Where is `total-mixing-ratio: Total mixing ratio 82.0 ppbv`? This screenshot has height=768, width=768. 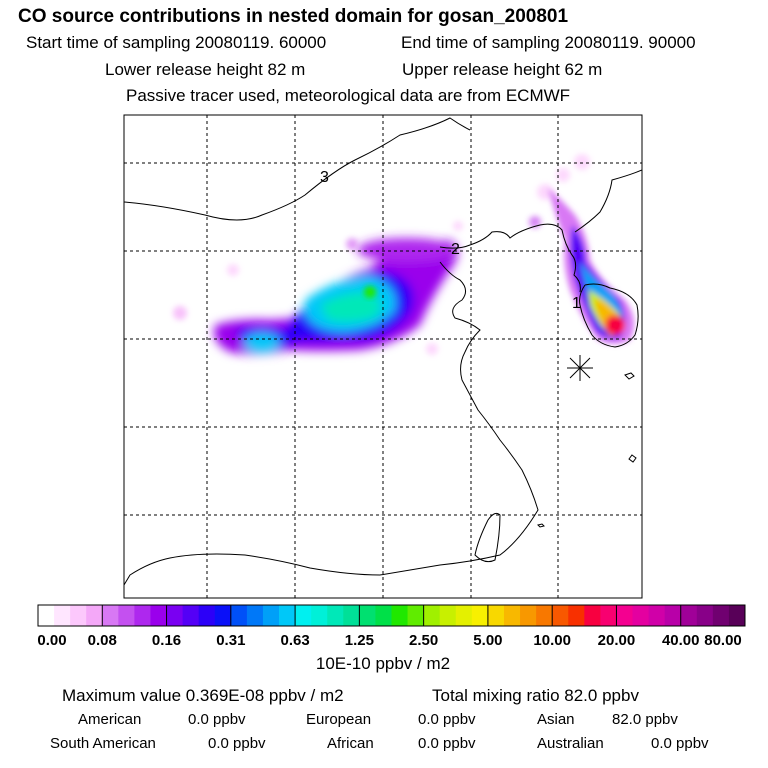 total-mixing-ratio: Total mixing ratio 82.0 ppbv is located at coordinates (535, 695).